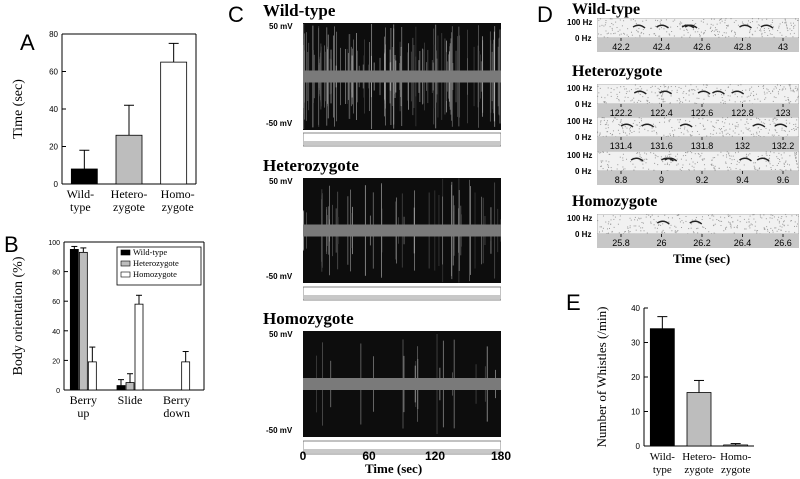  What do you see at coordinates (698, 94) in the screenshot?
I see `spectrogram-bg` at bounding box center [698, 94].